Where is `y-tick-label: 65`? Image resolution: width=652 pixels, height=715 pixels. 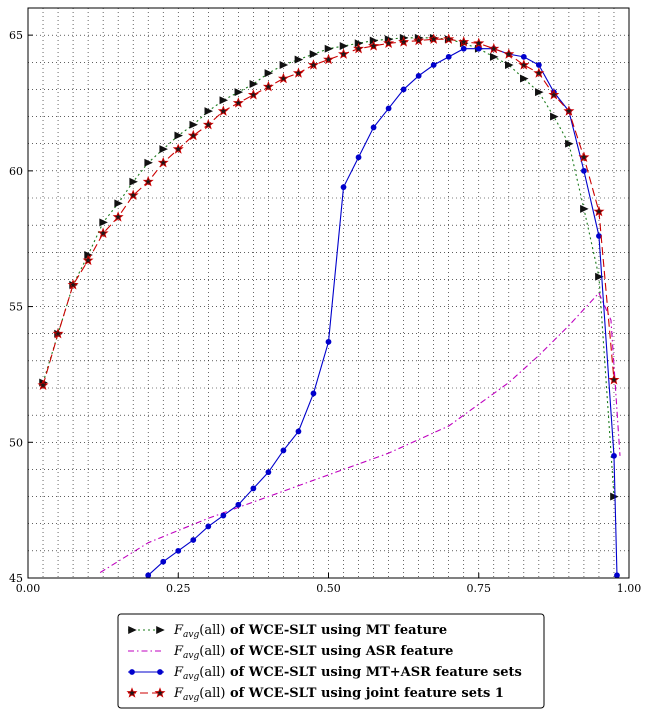
y-tick-label: 65 is located at coordinates (16, 35).